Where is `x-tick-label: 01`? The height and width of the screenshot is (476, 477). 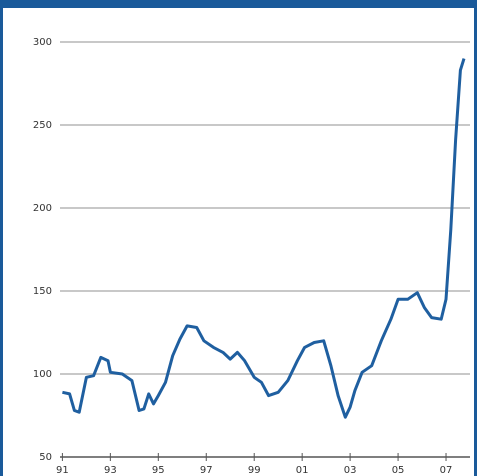 x-tick-label: 01 is located at coordinates (302, 470).